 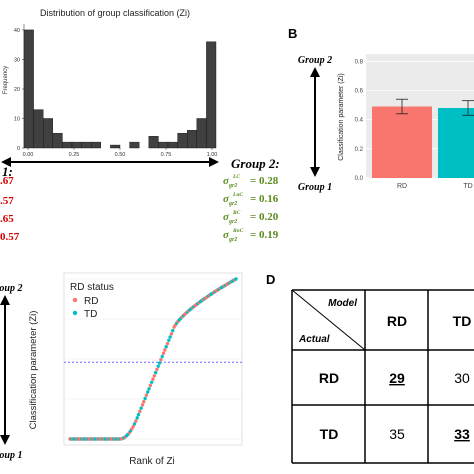 I want to click on x-tick-label: 0.50, so click(x=120, y=155).